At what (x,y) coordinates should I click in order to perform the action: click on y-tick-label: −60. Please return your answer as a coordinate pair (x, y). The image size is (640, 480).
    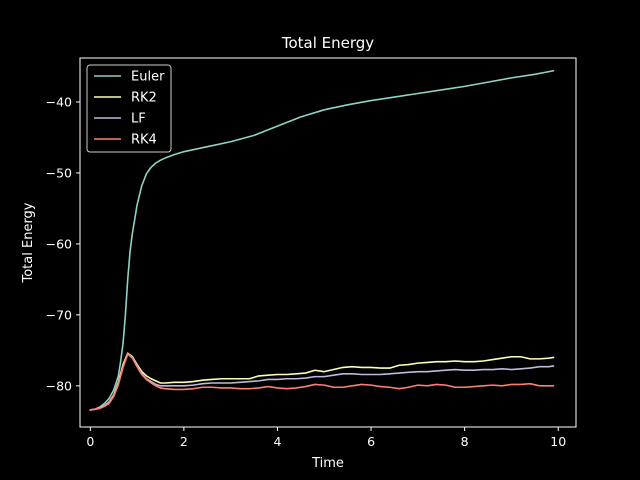
    Looking at the image, I should click on (59, 243).